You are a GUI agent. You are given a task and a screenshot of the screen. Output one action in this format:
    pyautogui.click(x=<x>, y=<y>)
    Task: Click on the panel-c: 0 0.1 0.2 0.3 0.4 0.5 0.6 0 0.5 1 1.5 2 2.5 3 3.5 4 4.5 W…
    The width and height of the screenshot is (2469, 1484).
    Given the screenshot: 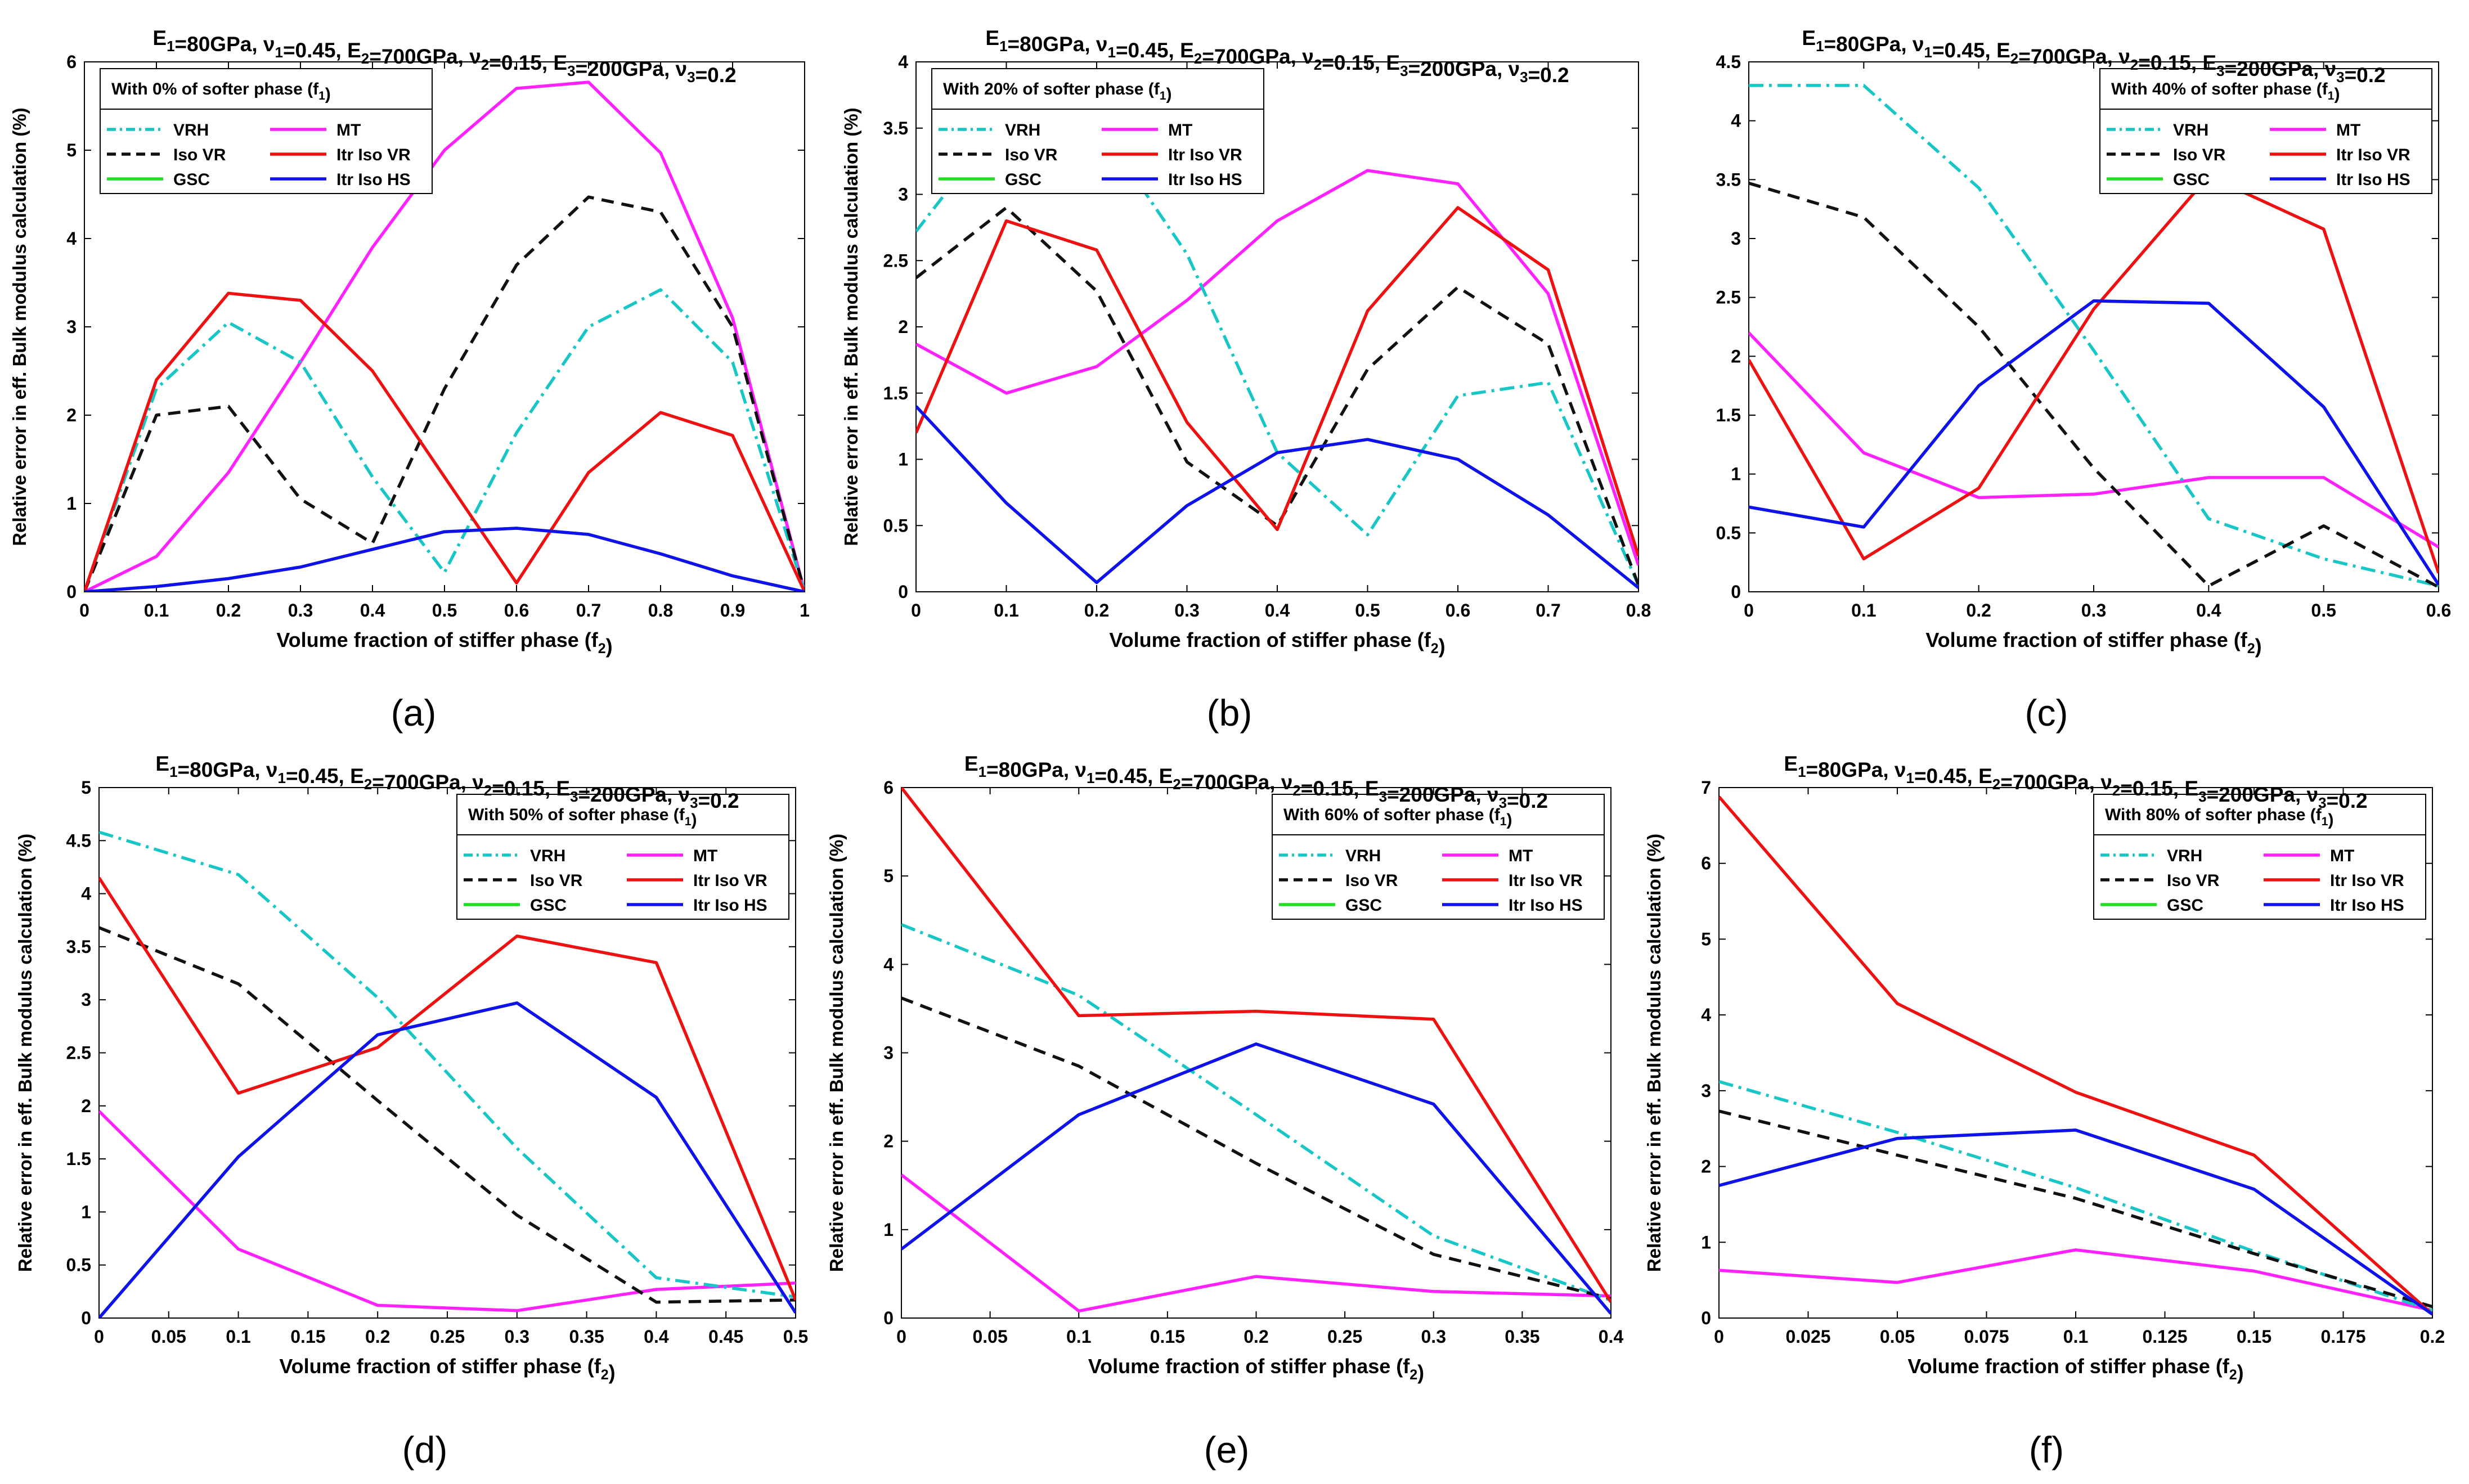 What is the action you would take?
    pyautogui.click(x=2084, y=380)
    